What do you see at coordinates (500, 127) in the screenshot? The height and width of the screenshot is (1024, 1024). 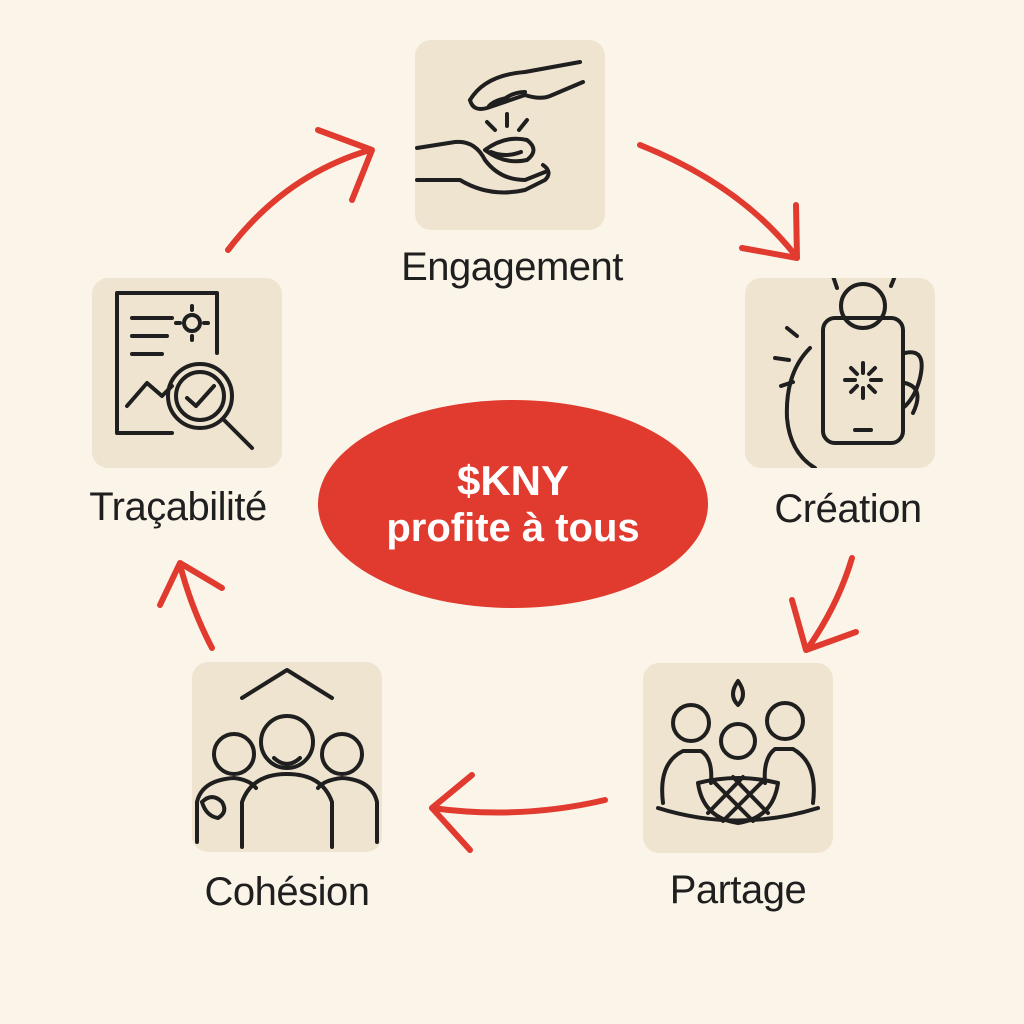 I see `hands-giving-gem-icon` at bounding box center [500, 127].